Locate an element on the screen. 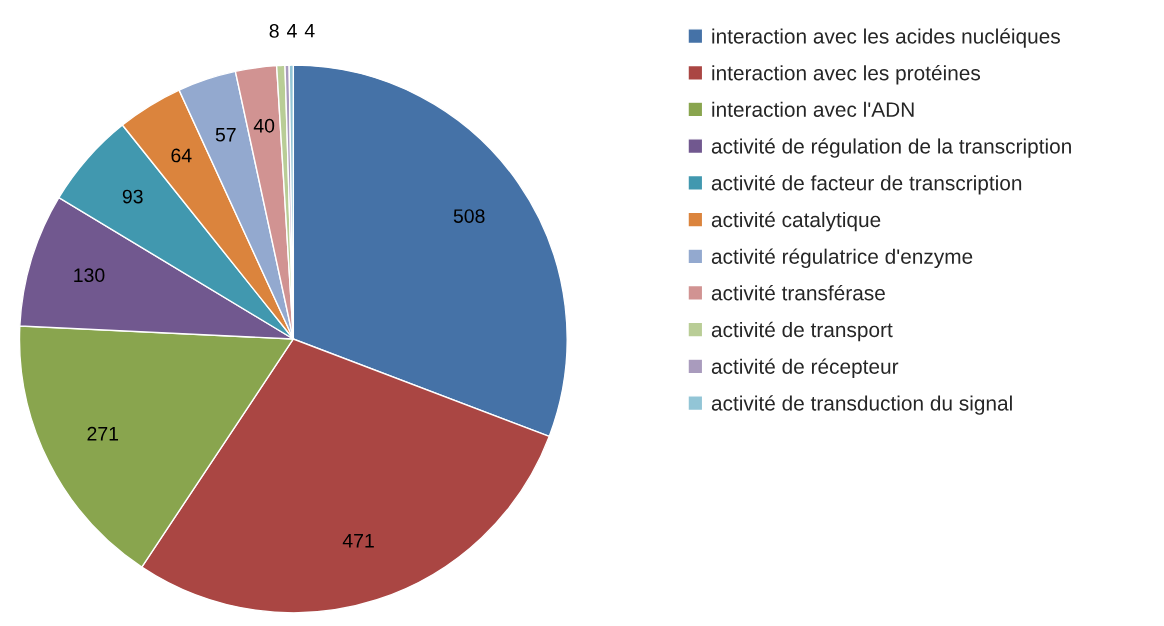 This screenshot has width=1164, height=626. legend-label: activité régulatrice d'enzyme is located at coordinates (842, 258).